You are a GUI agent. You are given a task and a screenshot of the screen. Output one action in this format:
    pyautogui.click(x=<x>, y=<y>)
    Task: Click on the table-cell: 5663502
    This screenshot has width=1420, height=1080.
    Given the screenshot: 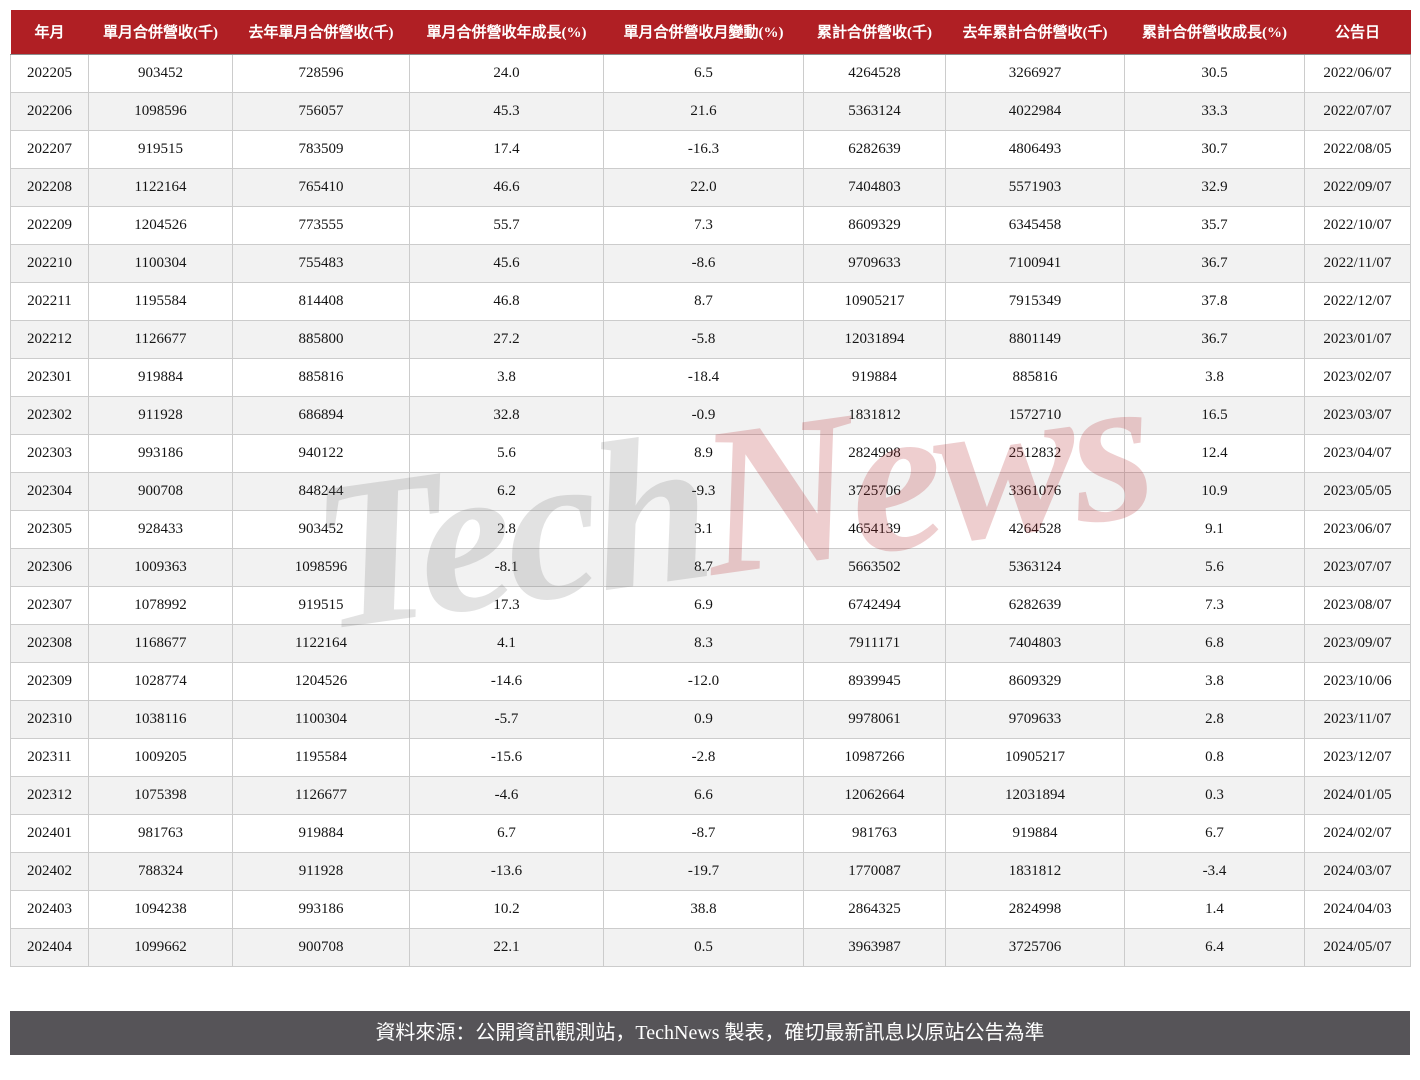 What is the action you would take?
    pyautogui.click(x=874, y=567)
    